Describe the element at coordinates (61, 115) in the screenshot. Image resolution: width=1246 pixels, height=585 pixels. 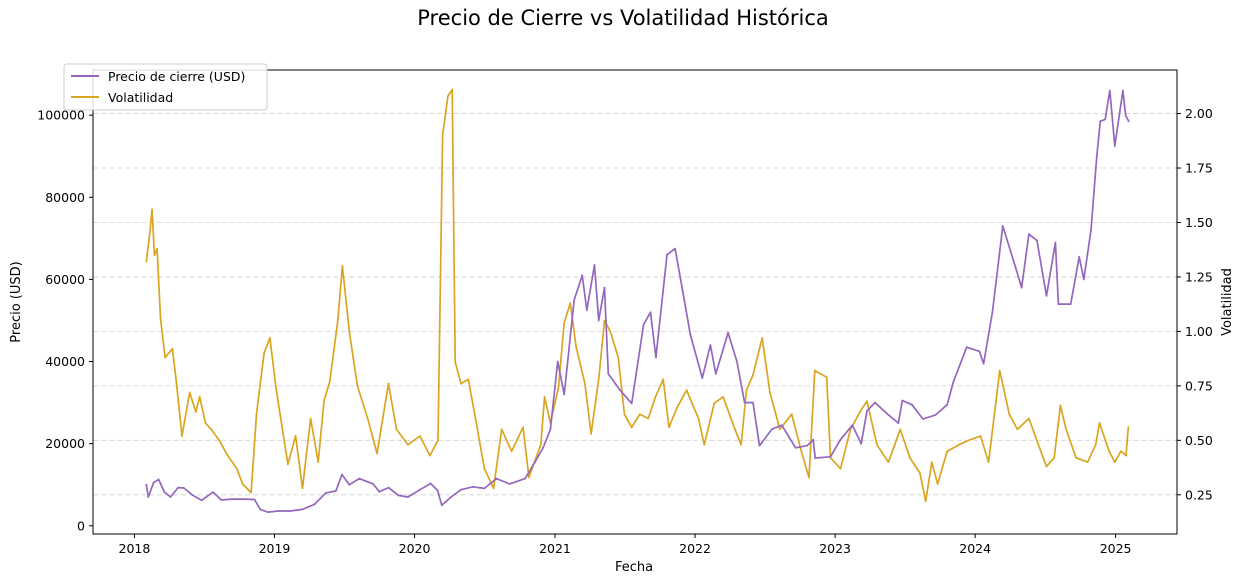
I see `y-left-tick-label: 100000` at that location.